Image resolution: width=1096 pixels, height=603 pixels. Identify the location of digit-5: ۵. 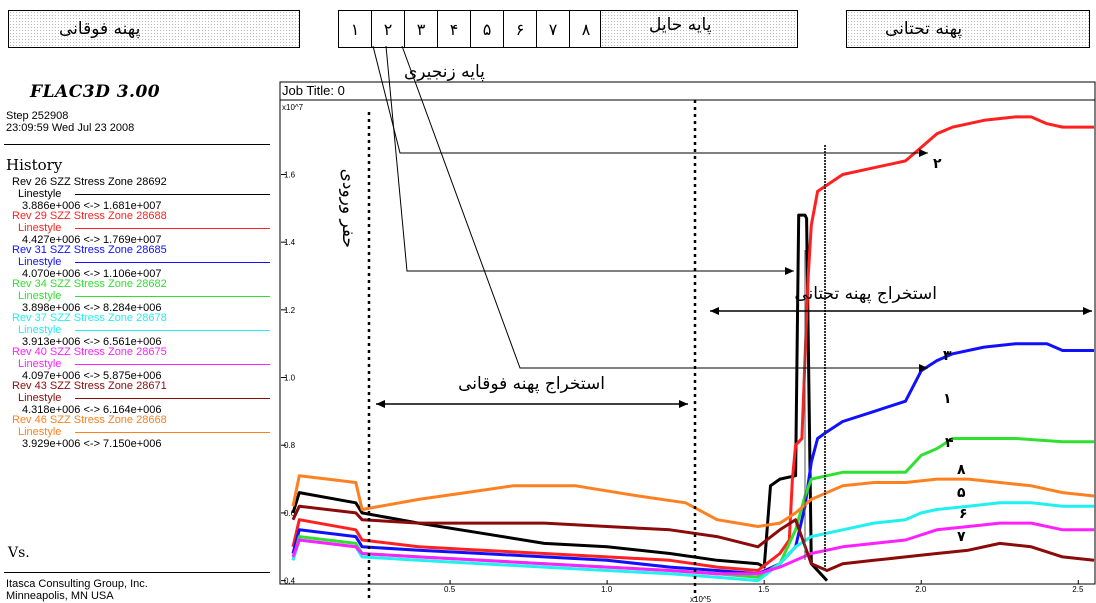
(487, 29).